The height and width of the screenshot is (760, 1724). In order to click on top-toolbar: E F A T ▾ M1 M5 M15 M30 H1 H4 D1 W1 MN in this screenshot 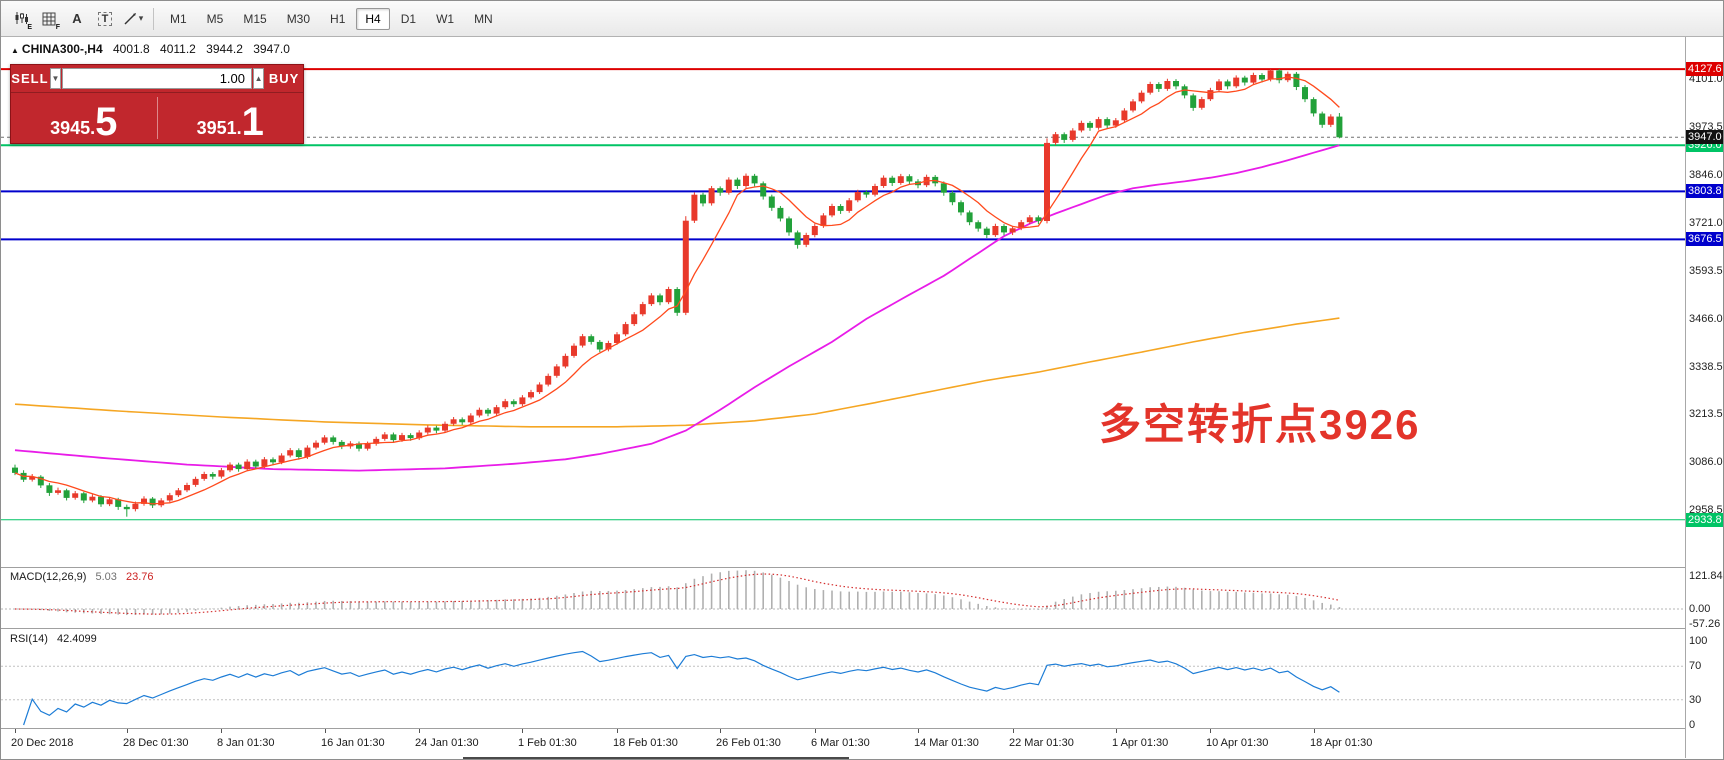, I will do `click(862, 19)`.